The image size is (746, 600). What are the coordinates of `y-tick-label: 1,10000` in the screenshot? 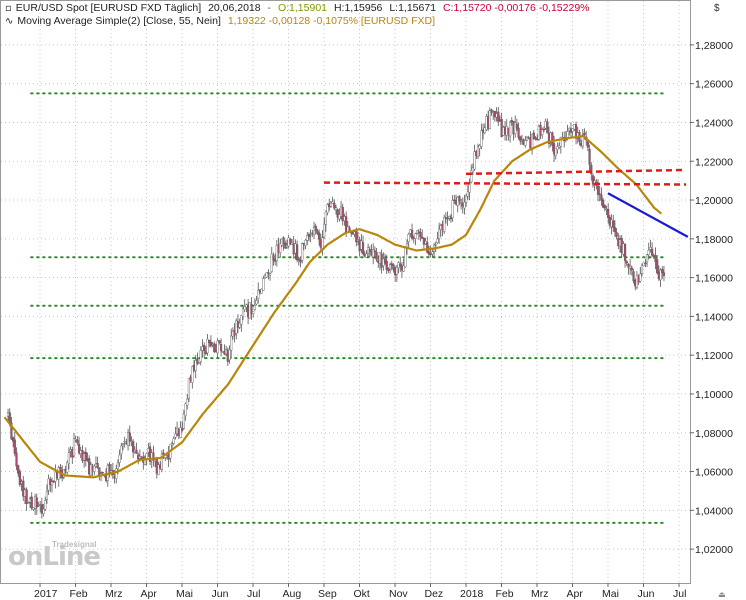 It's located at (714, 395).